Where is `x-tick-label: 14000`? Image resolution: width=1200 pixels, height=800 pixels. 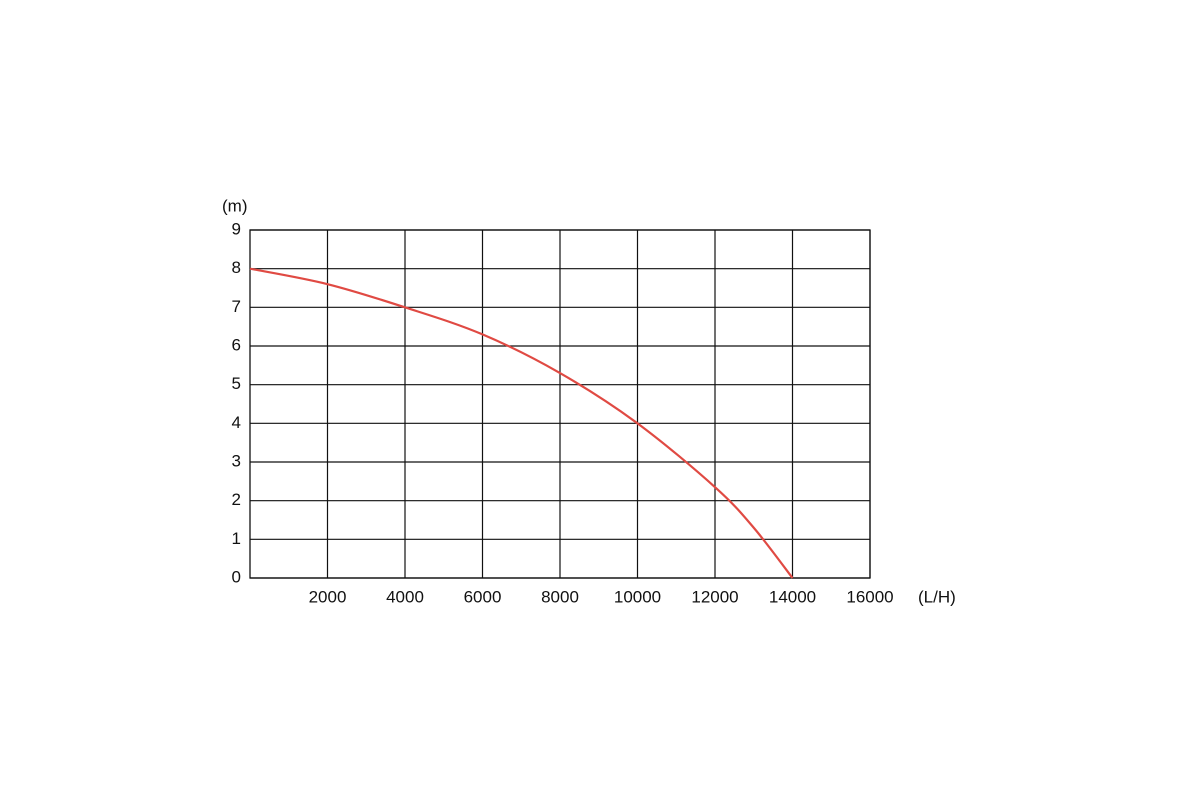 x-tick-label: 14000 is located at coordinates (792, 596).